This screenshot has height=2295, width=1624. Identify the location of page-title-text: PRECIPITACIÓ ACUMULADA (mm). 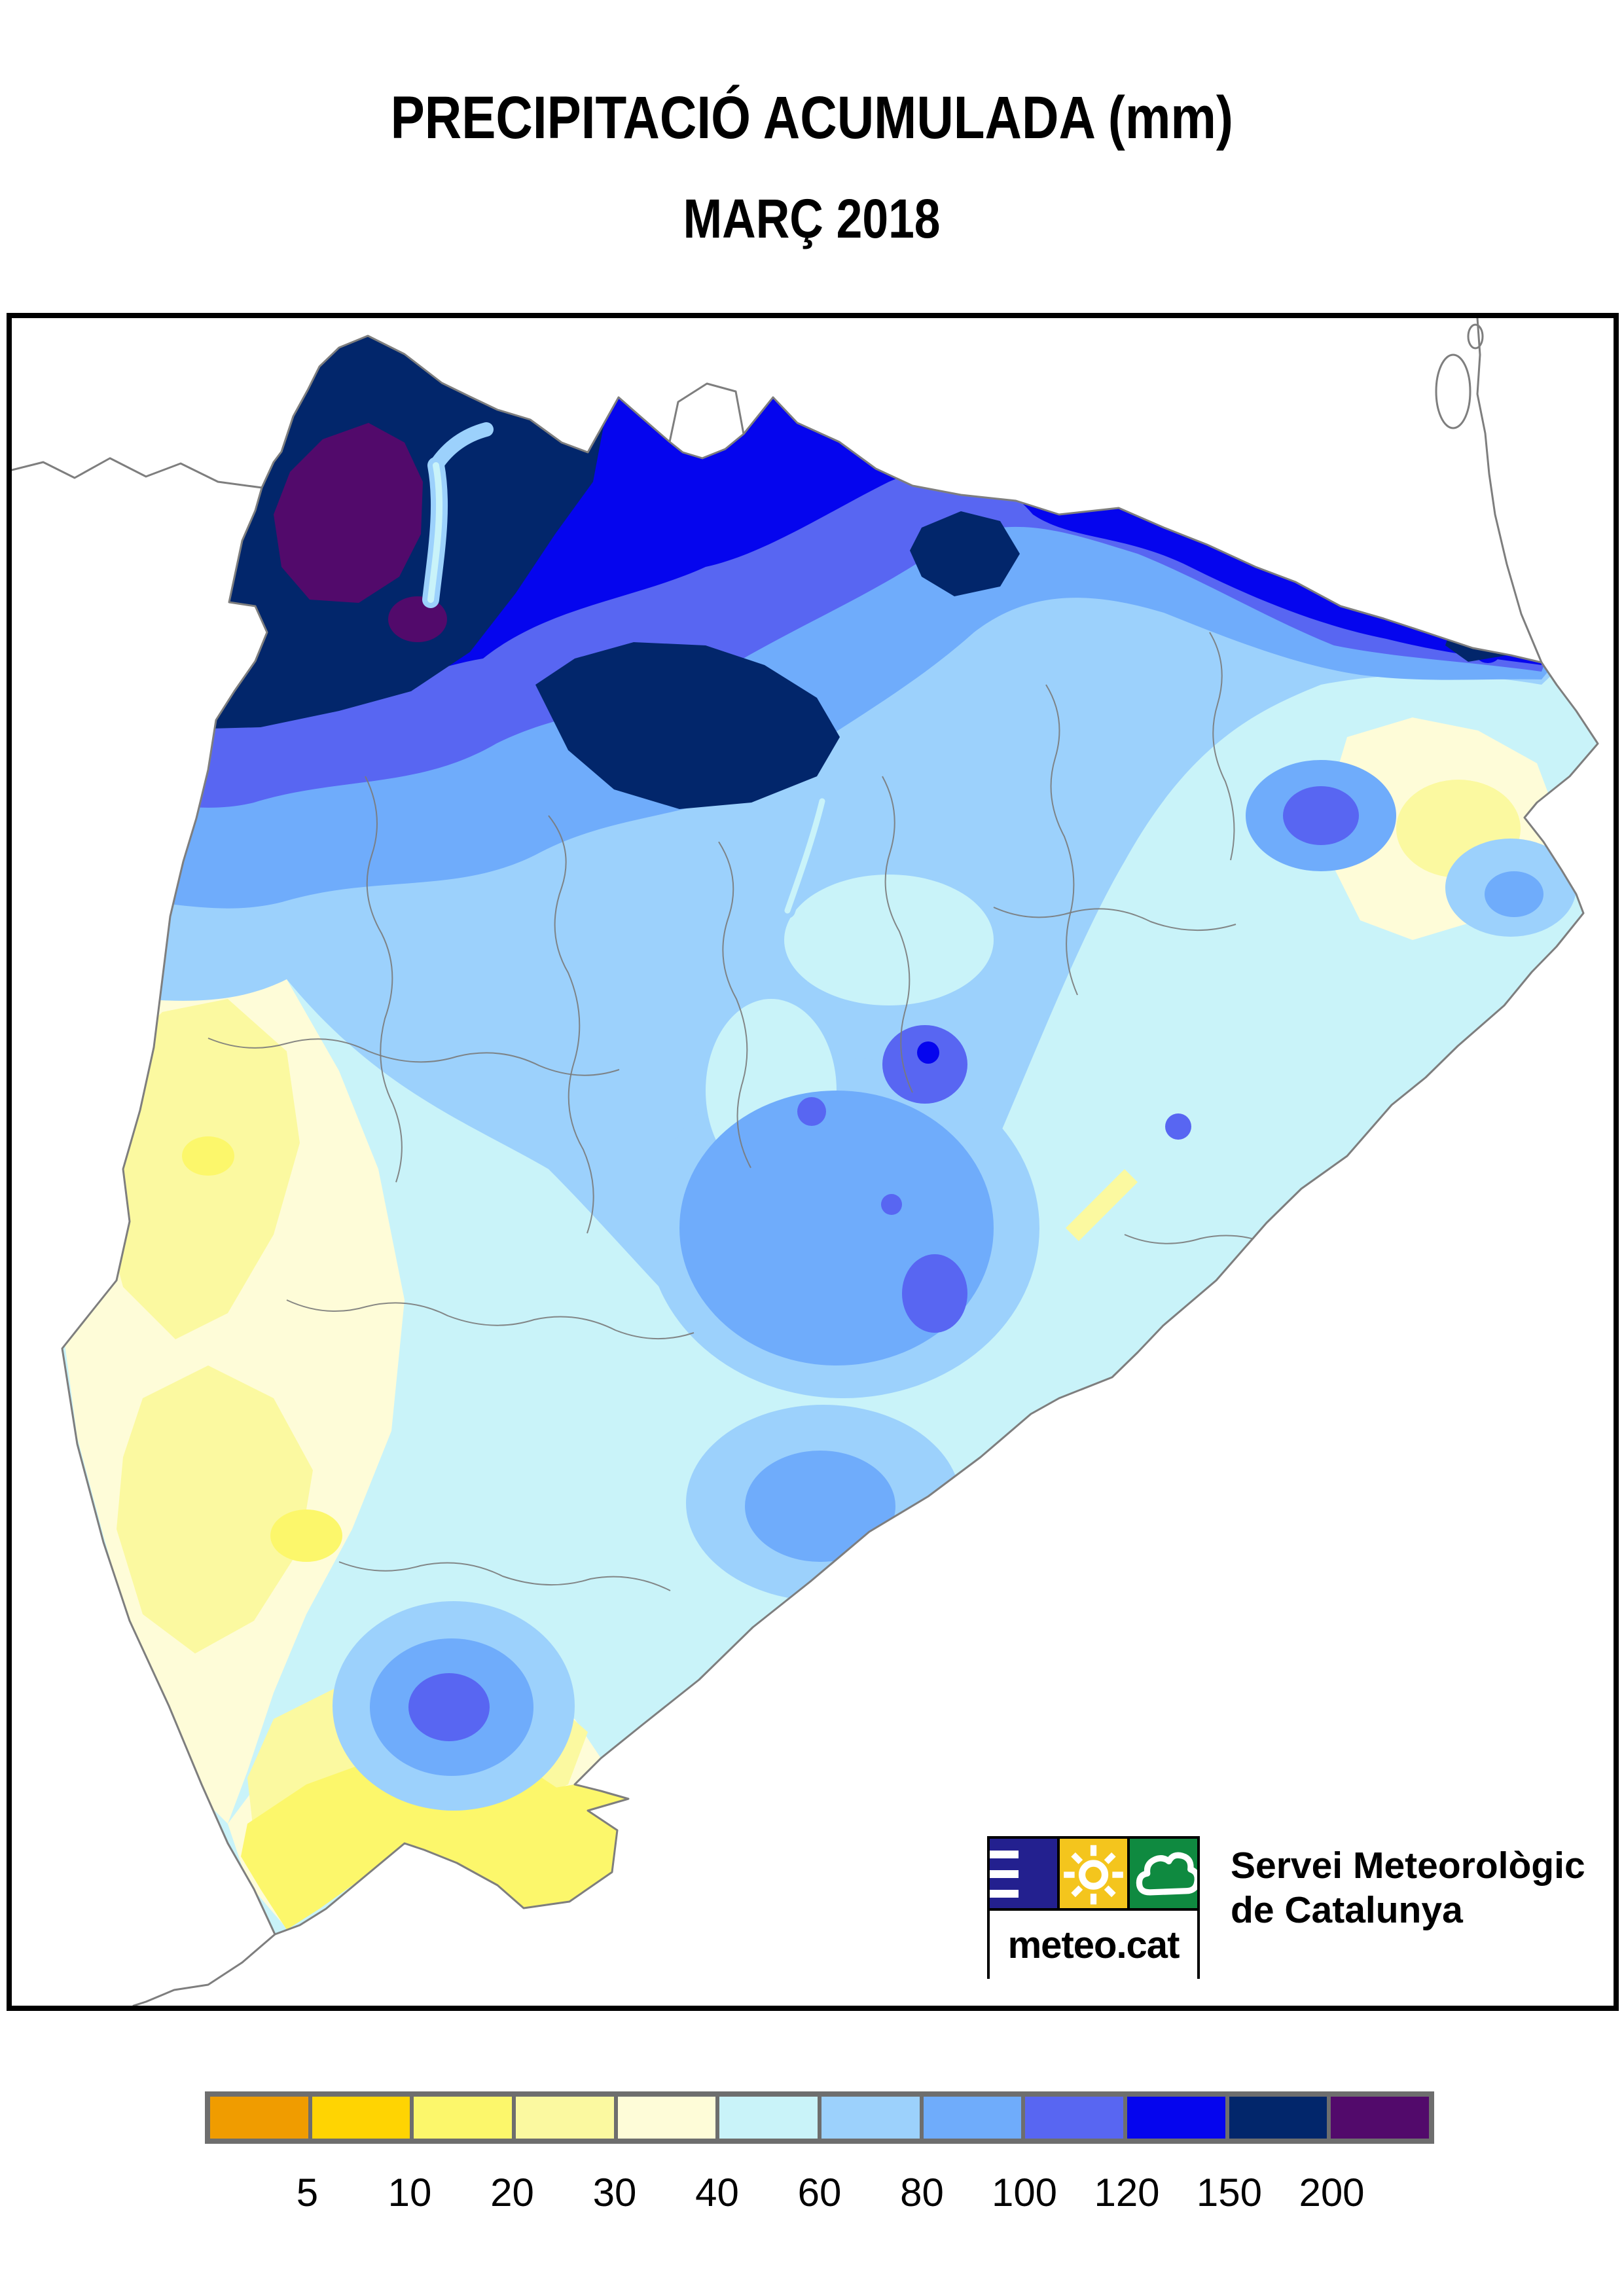
(812, 117).